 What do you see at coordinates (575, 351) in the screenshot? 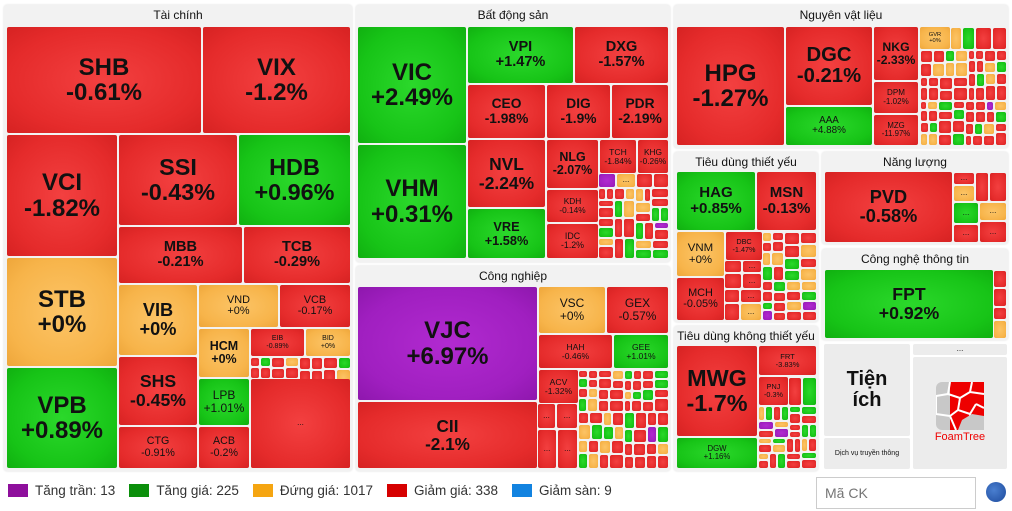
I see `stock-tile-hah: HAH -0.46%` at bounding box center [575, 351].